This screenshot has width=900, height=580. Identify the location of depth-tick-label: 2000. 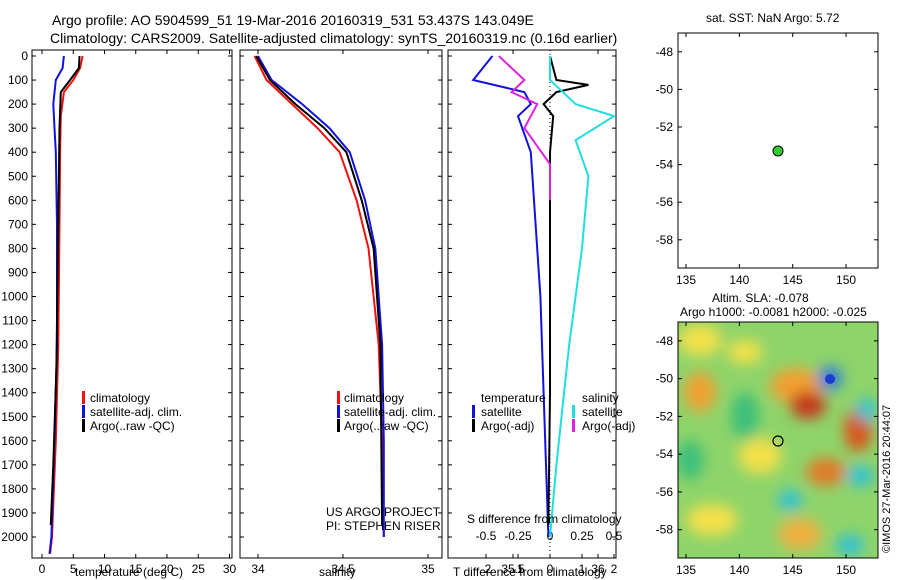
(14, 537).